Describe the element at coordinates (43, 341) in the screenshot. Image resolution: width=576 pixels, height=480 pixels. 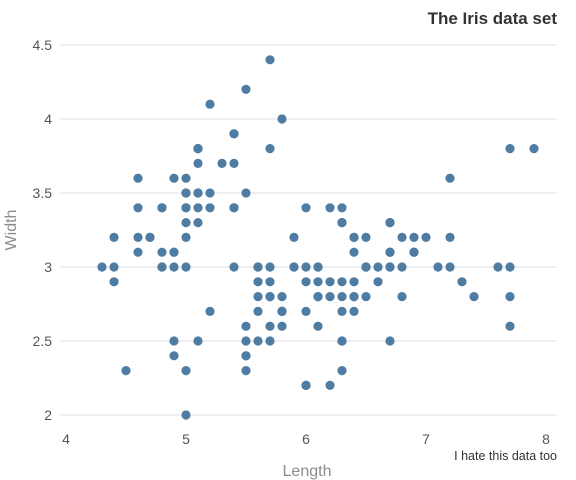
I see `y-tick-label: 2.5` at that location.